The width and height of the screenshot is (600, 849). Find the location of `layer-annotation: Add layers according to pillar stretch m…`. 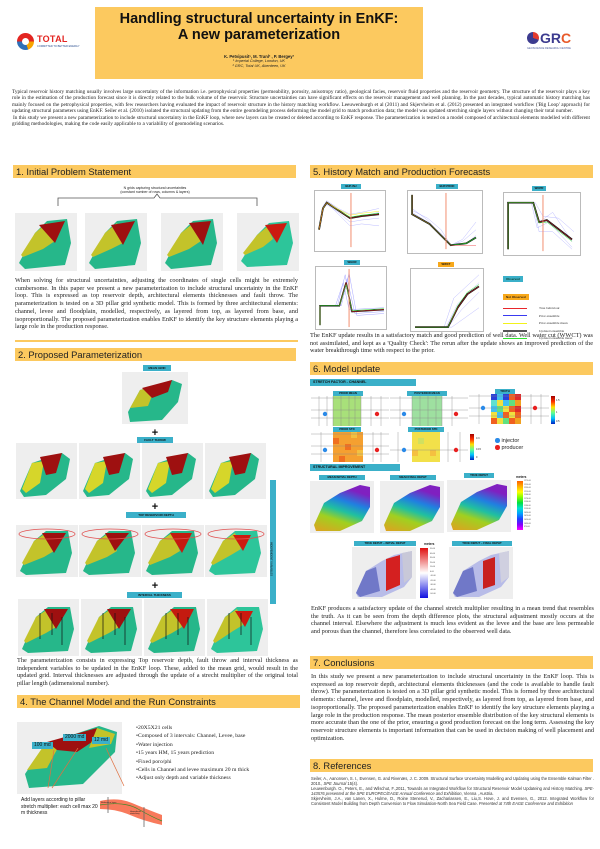

layer-annotation: Add layers according to pillar stretch m… is located at coordinates (59, 807).